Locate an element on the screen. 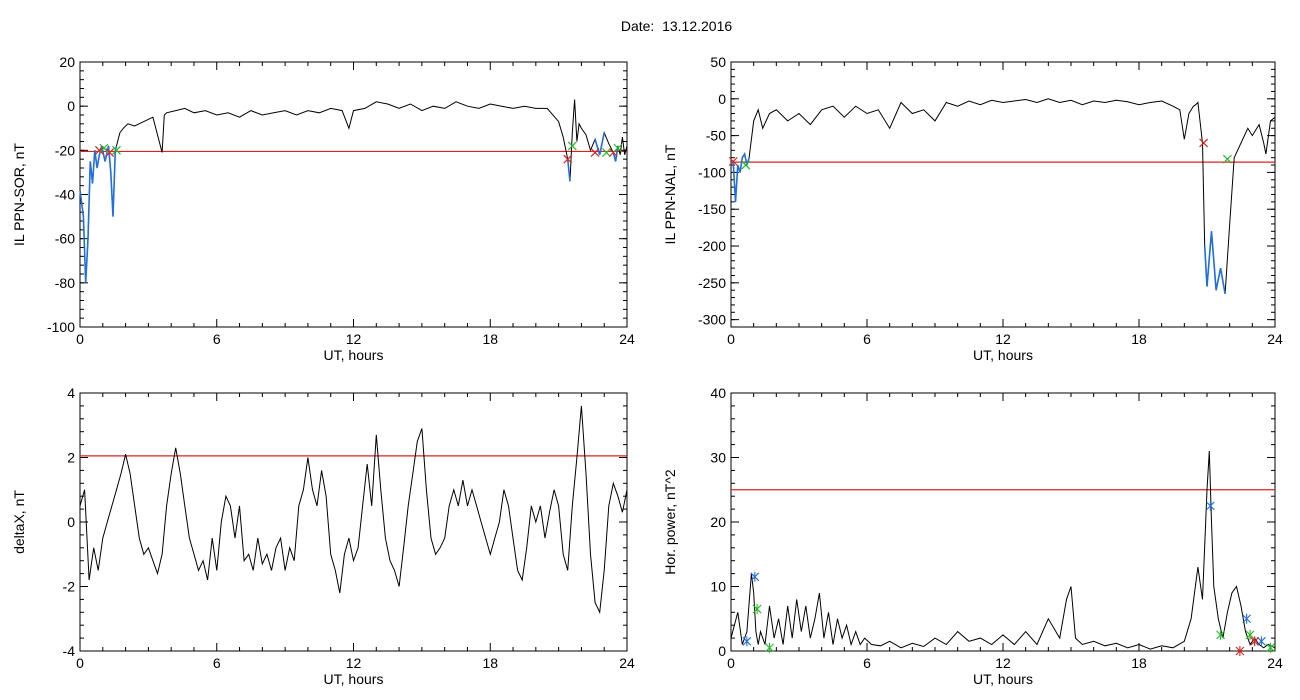  figure-title: Date: 13.12.2016 is located at coordinates (676, 26).